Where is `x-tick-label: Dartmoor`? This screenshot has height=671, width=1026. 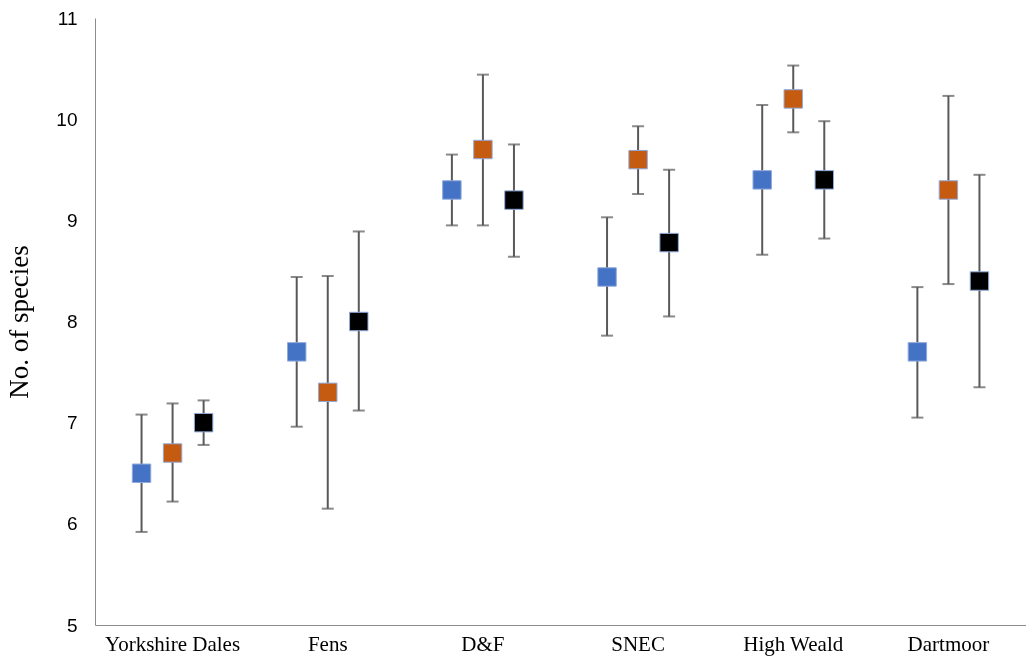
x-tick-label: Dartmoor is located at coordinates (948, 643).